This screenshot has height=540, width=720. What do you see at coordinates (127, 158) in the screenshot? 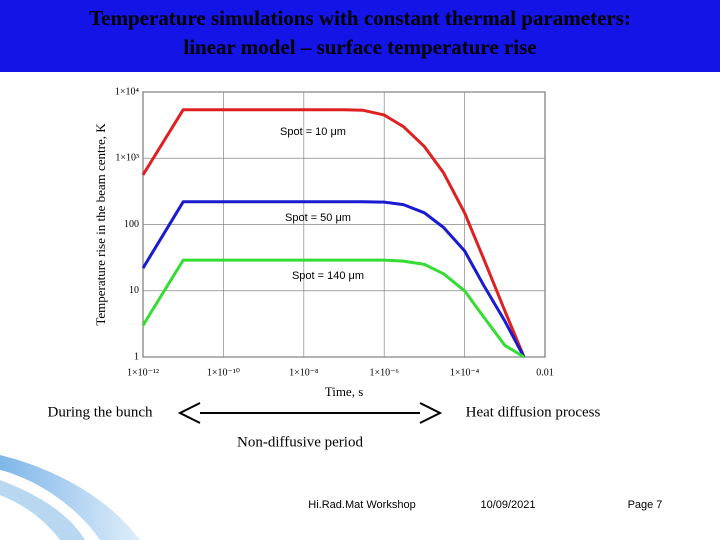
I see `y-tick-label: 1×10³` at bounding box center [127, 158].